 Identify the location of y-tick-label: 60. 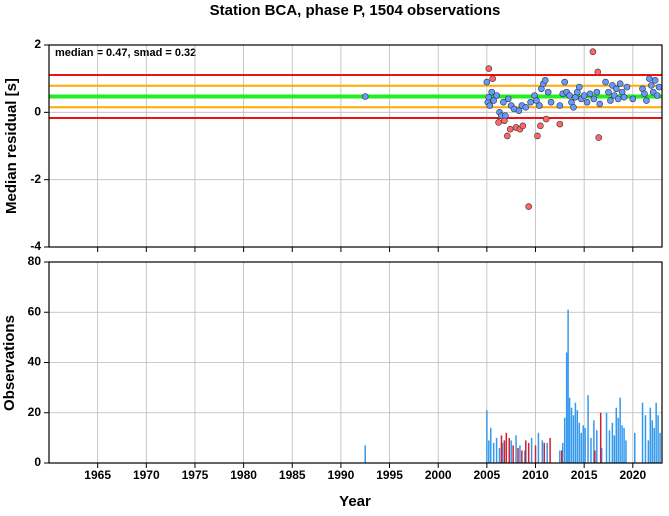
(35, 311).